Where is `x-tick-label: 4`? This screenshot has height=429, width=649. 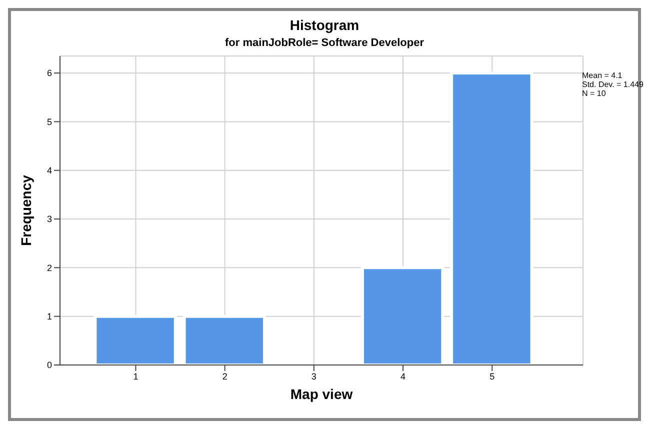 x-tick-label: 4 is located at coordinates (403, 376).